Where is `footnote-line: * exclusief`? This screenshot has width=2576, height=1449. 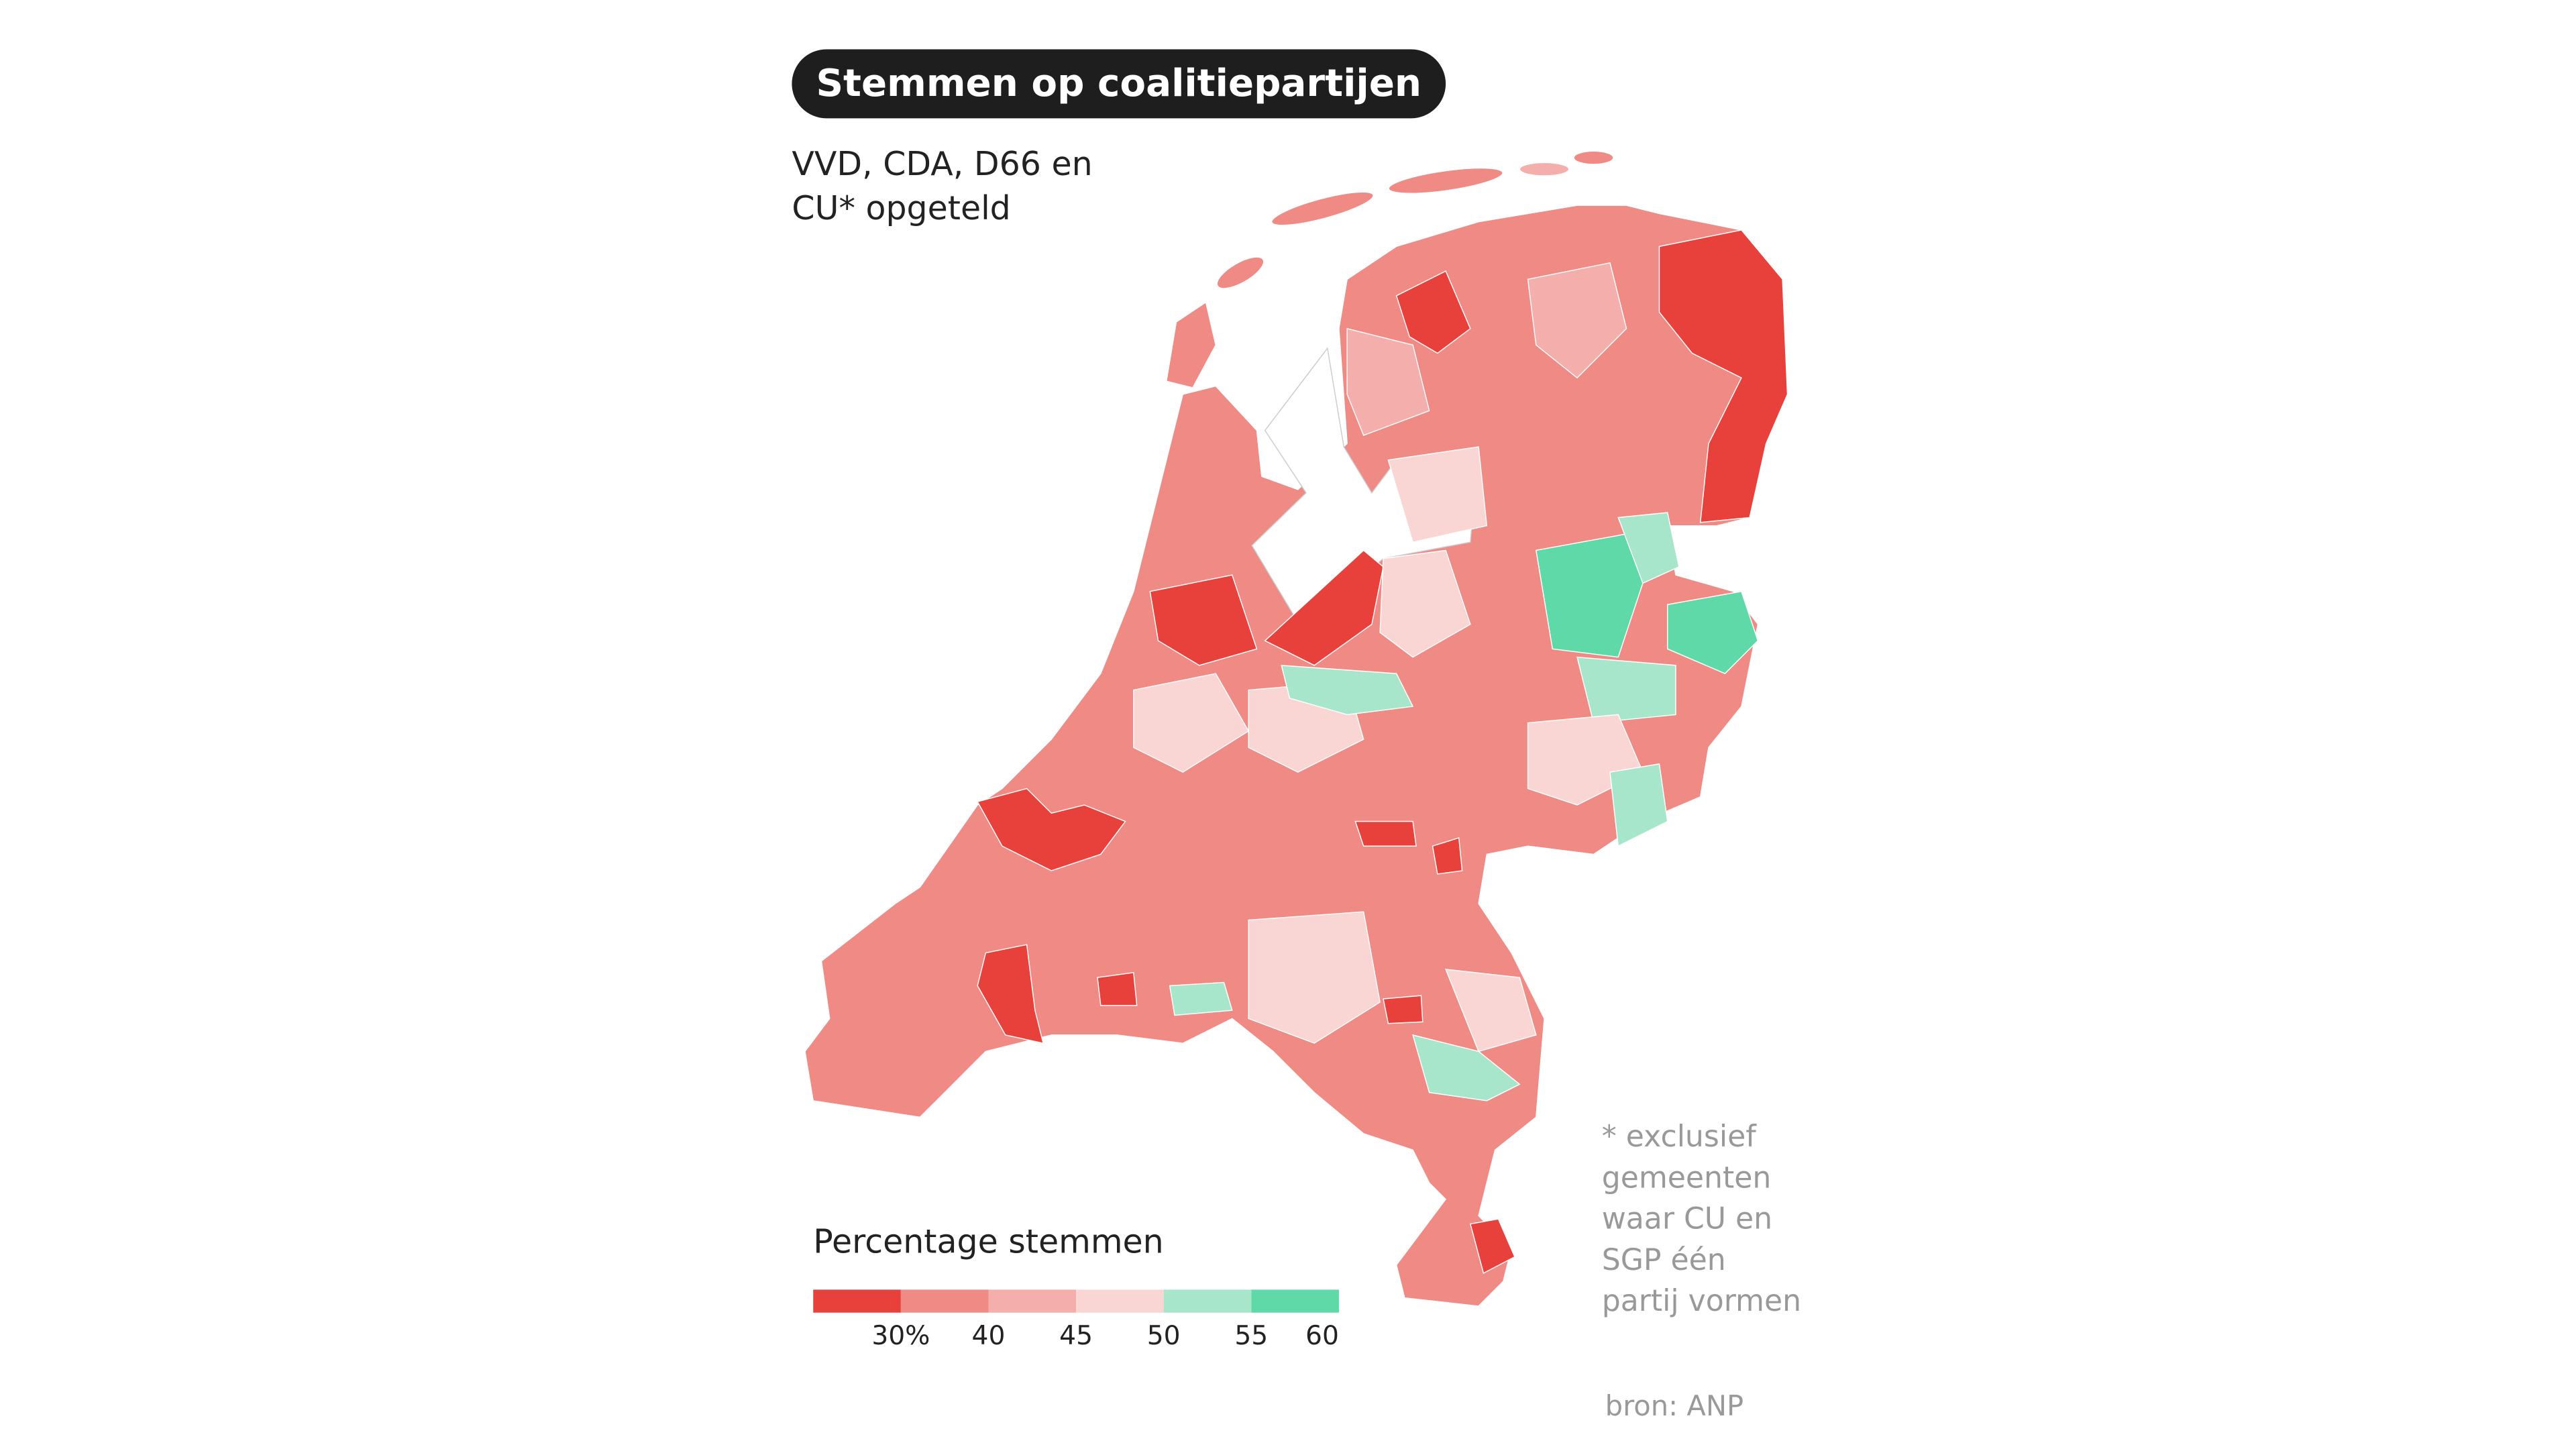
footnote-line: * exclusief is located at coordinates (1679, 1137).